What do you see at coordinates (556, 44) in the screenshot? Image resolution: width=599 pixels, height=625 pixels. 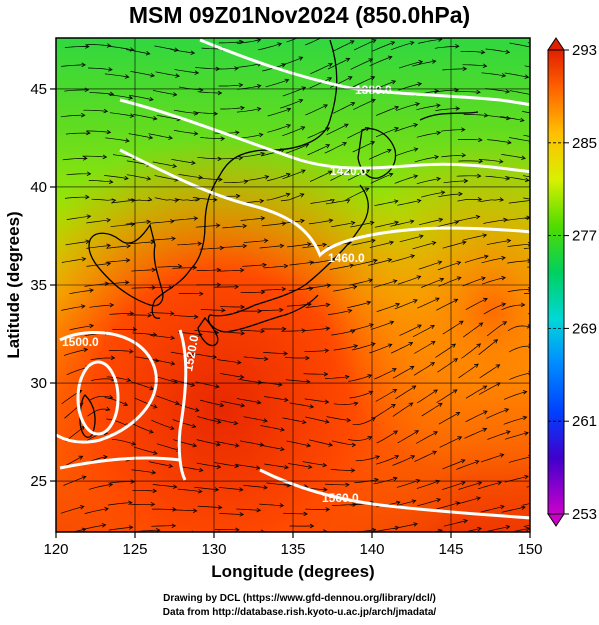 I see `colorbar-top-arrow` at bounding box center [556, 44].